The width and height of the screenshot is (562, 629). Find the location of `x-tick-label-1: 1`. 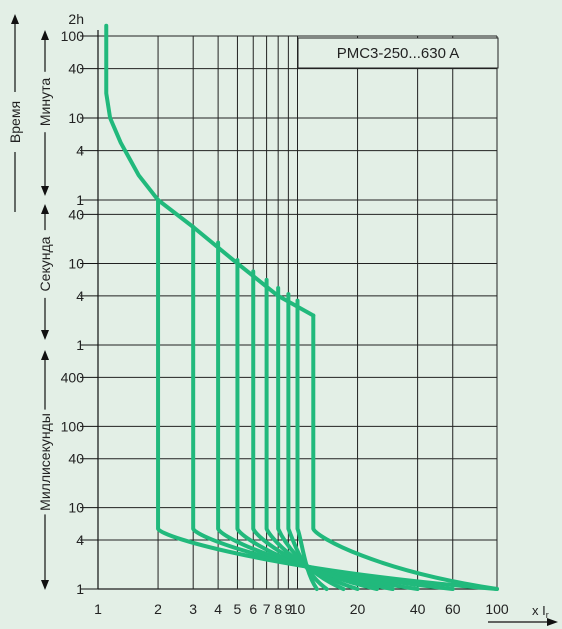

x-tick-label-1: 1 is located at coordinates (98, 609).